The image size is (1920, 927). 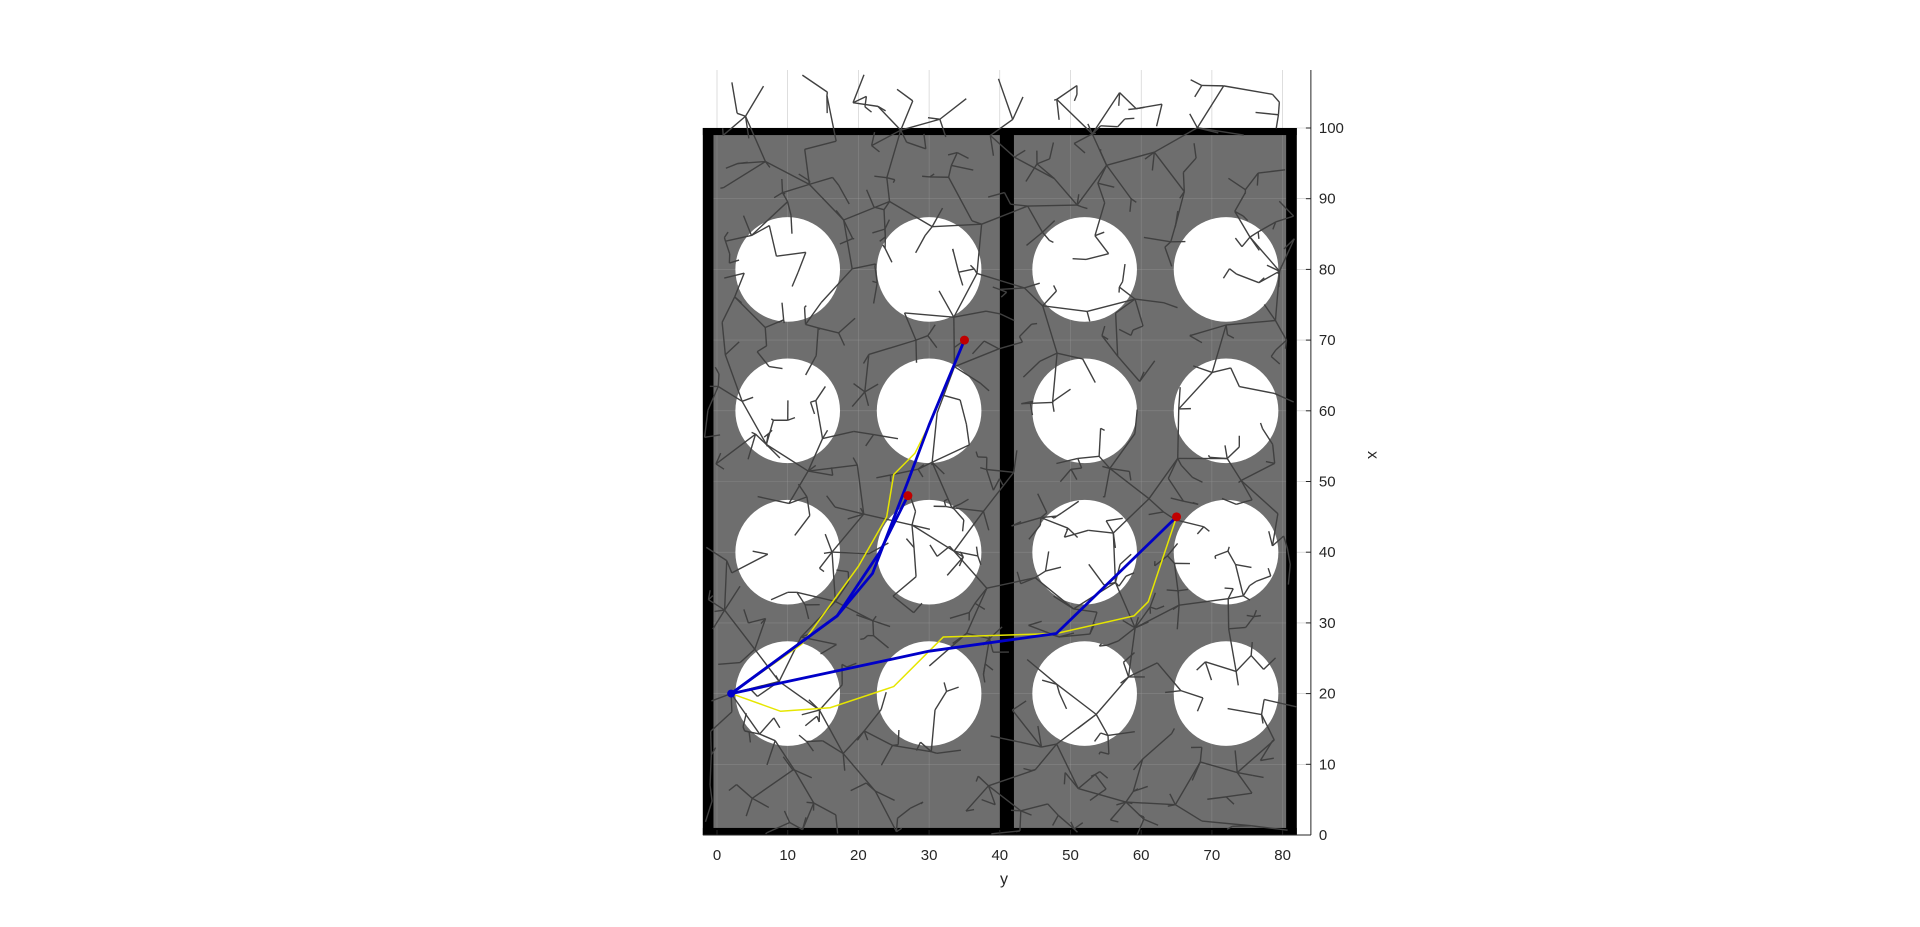 I want to click on goal-marker, so click(x=908, y=496).